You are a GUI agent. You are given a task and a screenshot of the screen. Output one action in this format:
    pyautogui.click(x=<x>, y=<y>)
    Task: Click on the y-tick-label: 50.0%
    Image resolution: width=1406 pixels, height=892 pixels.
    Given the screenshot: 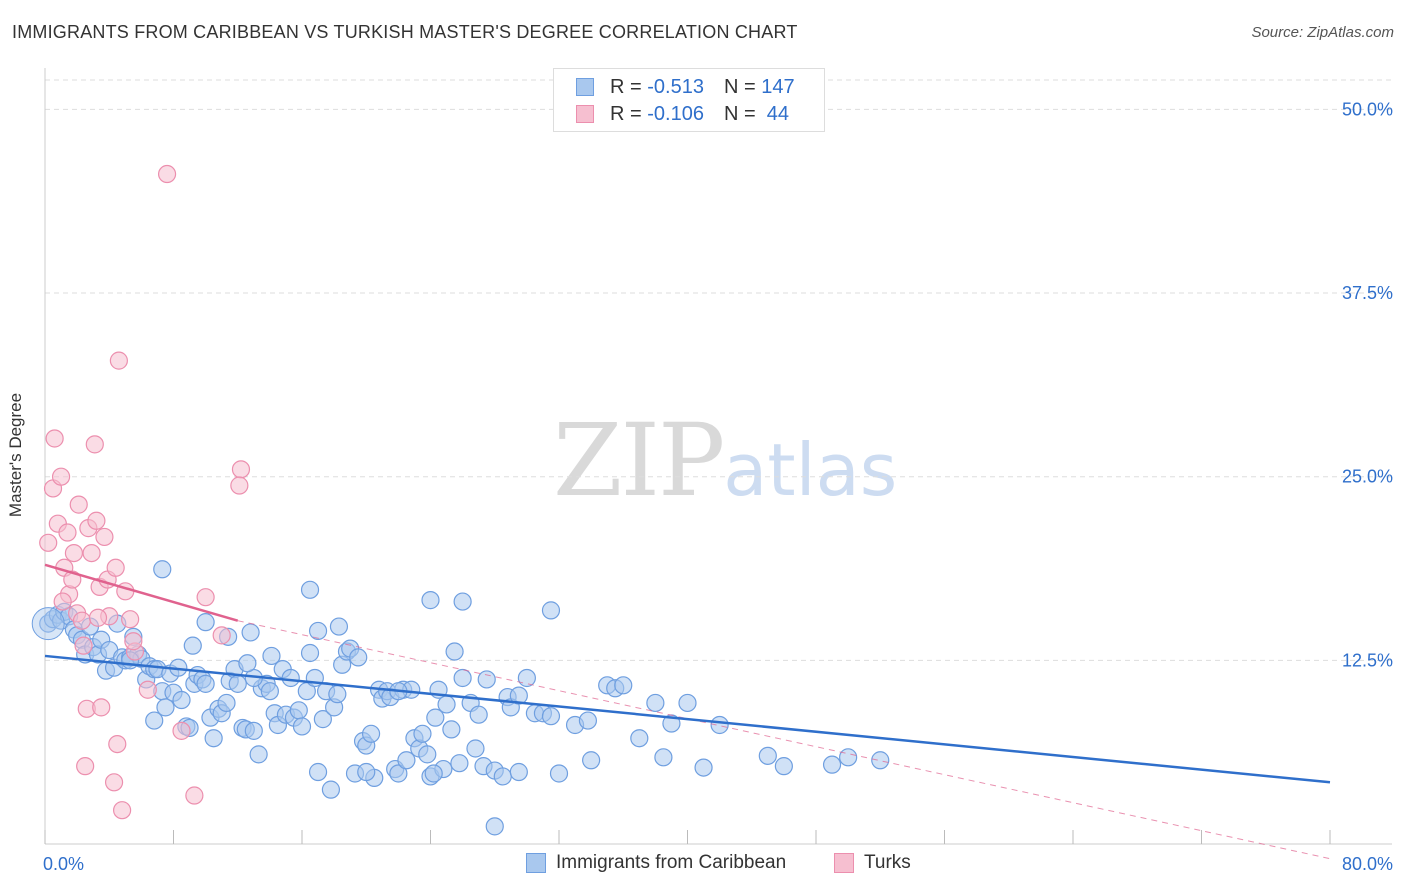 What is the action you would take?
    pyautogui.click(x=1367, y=109)
    